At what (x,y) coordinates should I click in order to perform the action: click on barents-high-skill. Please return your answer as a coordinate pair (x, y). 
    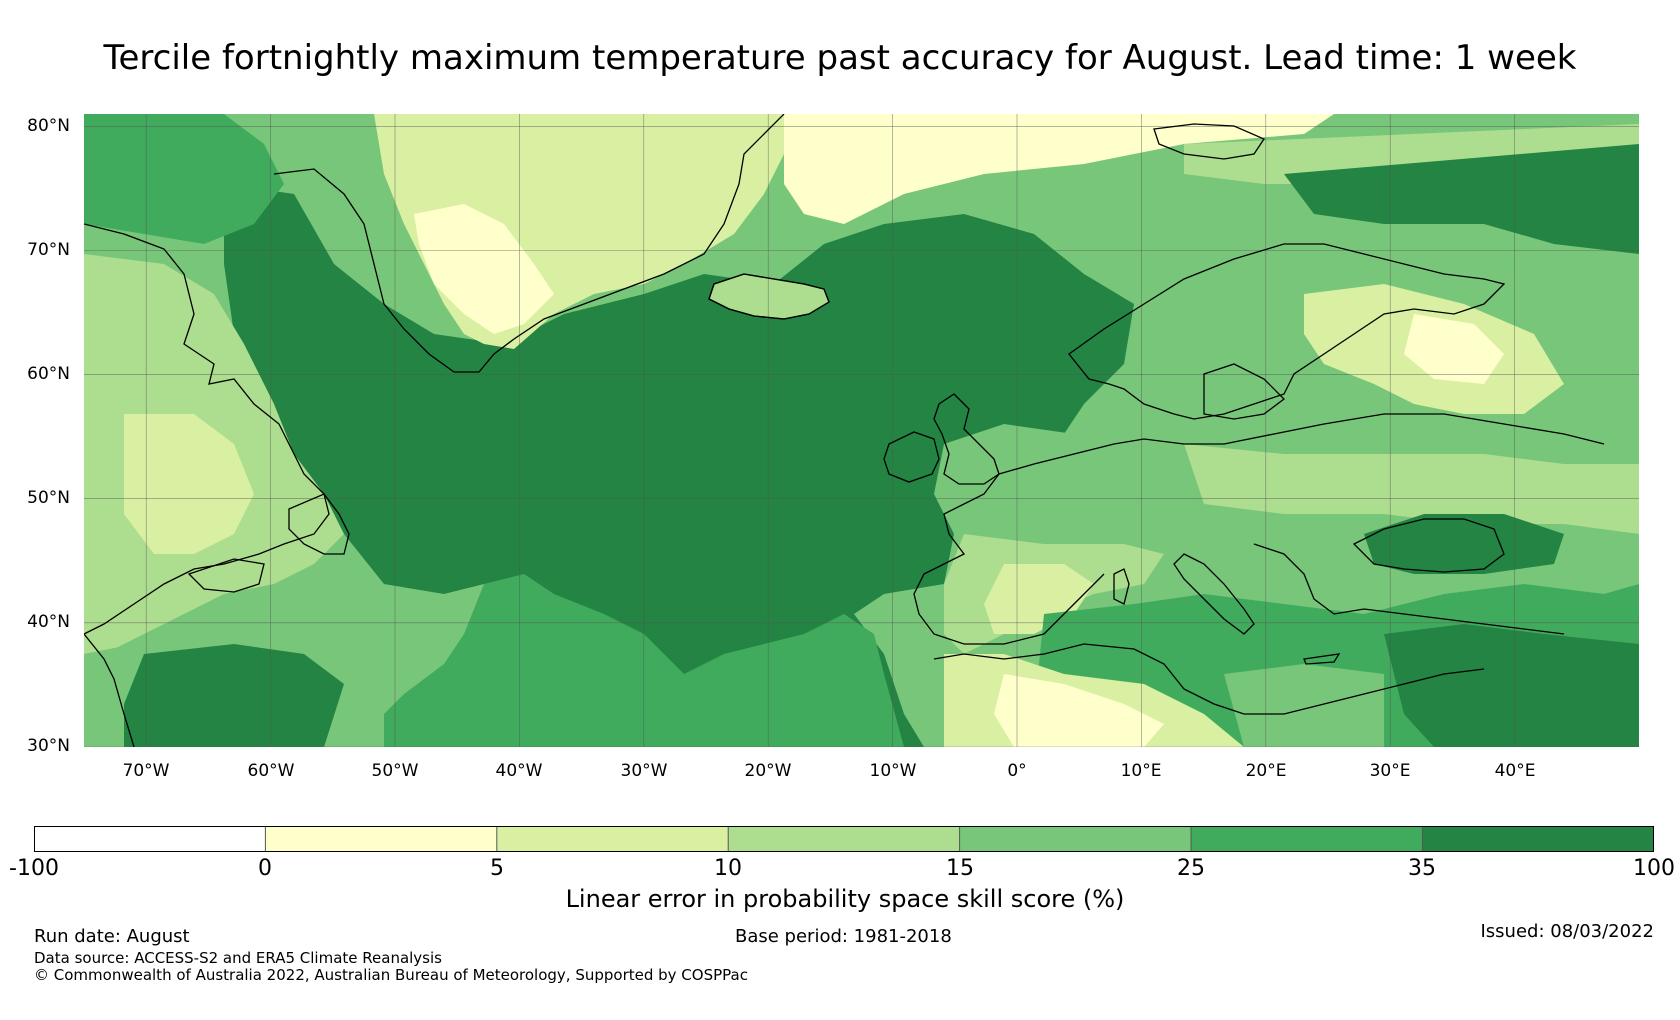
    Looking at the image, I should click on (1461, 199).